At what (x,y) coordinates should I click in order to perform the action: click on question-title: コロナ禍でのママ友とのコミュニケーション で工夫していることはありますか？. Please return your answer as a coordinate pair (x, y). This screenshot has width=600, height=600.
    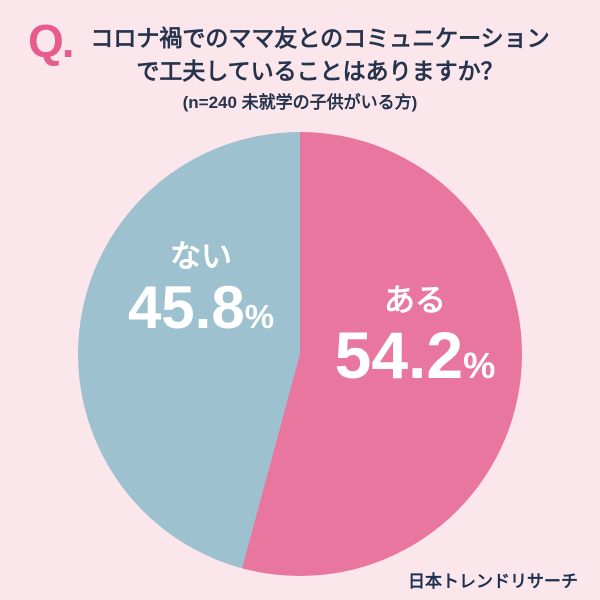
    Looking at the image, I should click on (320, 54).